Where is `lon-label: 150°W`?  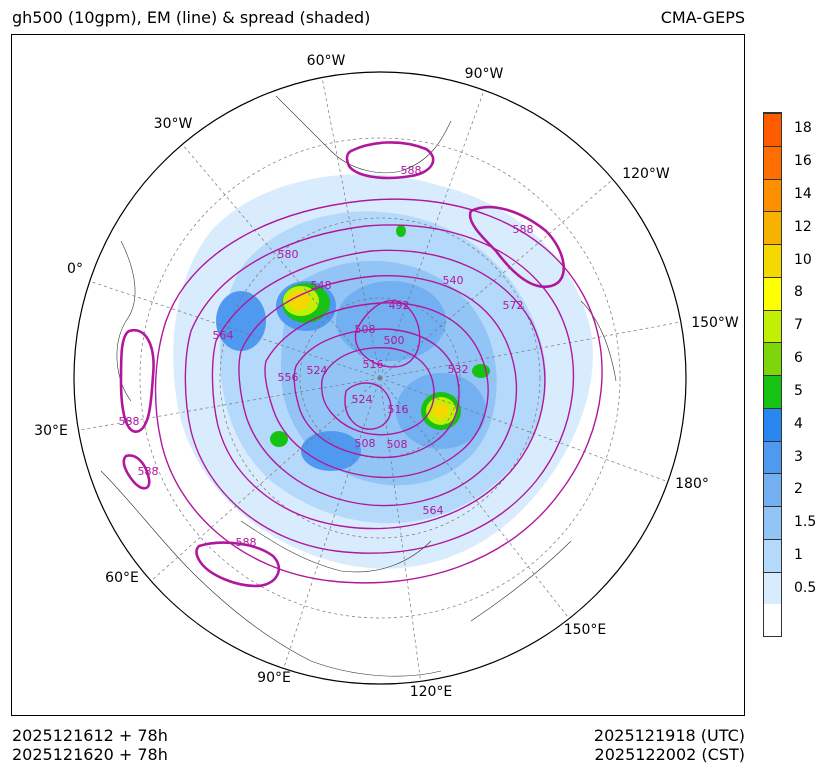 lon-label: 150°W is located at coordinates (715, 323).